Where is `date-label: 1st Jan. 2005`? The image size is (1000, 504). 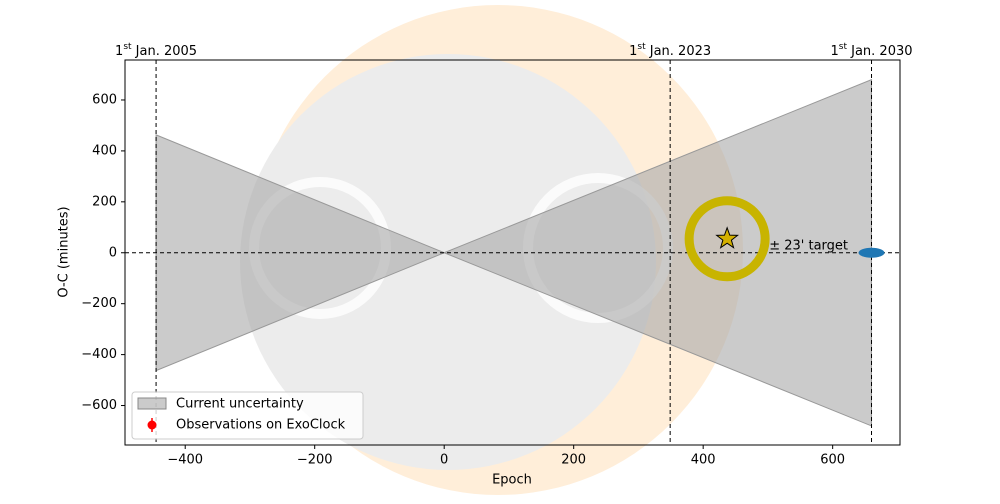
date-label: 1st Jan. 2005 is located at coordinates (156, 50).